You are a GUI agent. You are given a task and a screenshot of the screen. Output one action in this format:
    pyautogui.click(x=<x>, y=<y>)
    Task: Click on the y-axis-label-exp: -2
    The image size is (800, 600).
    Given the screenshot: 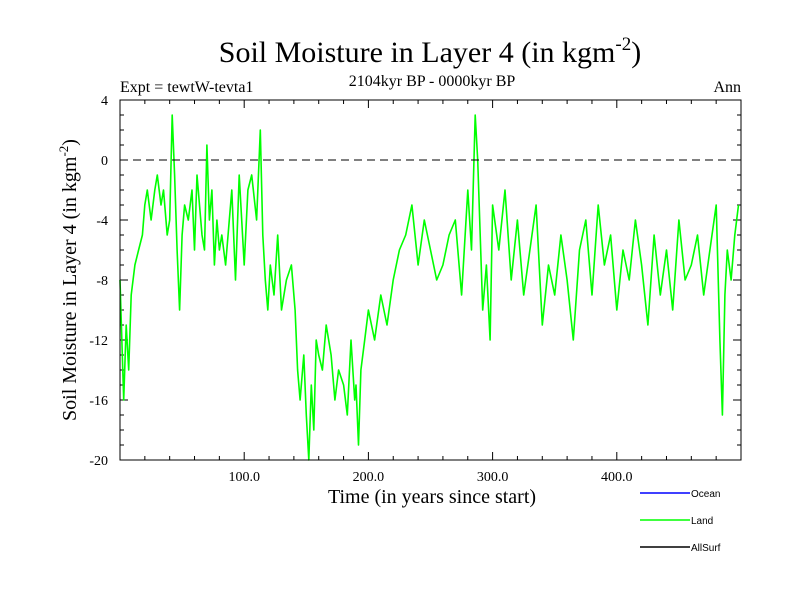 What is the action you would take?
    pyautogui.click(x=63, y=151)
    